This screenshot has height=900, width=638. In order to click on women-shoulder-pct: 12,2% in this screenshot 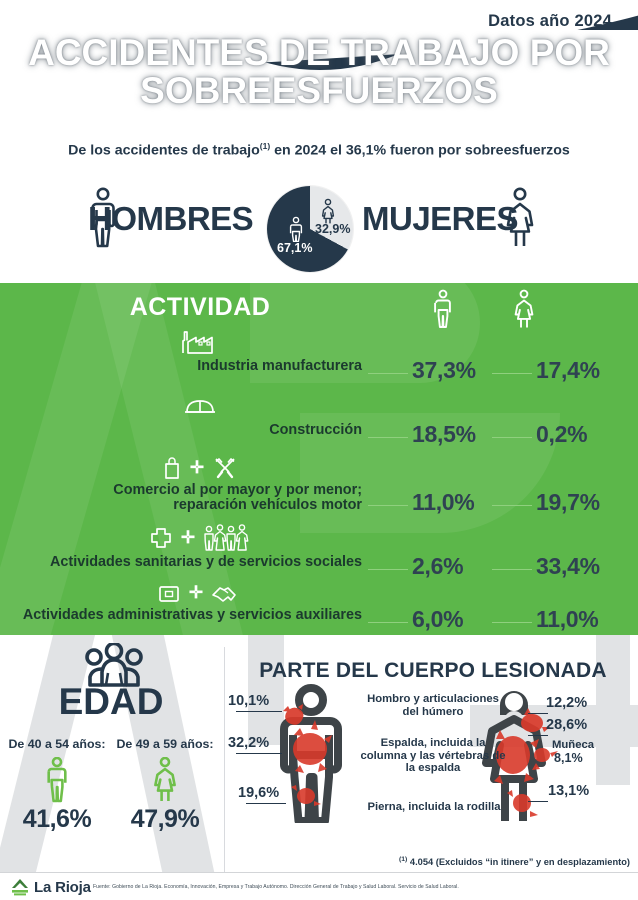, I will do `click(567, 703)`.